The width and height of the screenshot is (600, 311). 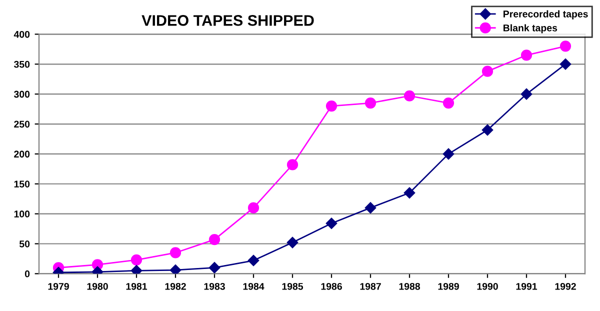 What do you see at coordinates (22, 214) in the screenshot?
I see `y-tick-label: 100` at bounding box center [22, 214].